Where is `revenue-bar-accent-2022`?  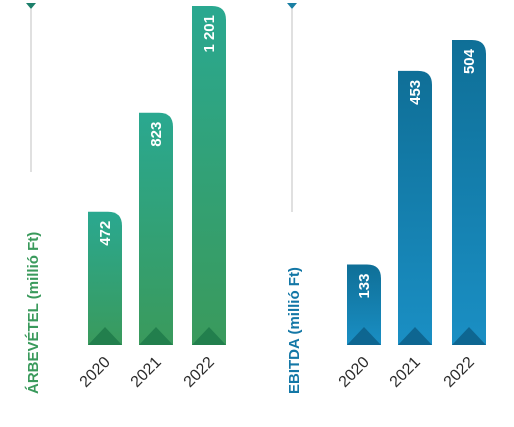 revenue-bar-accent-2022 is located at coordinates (209, 336).